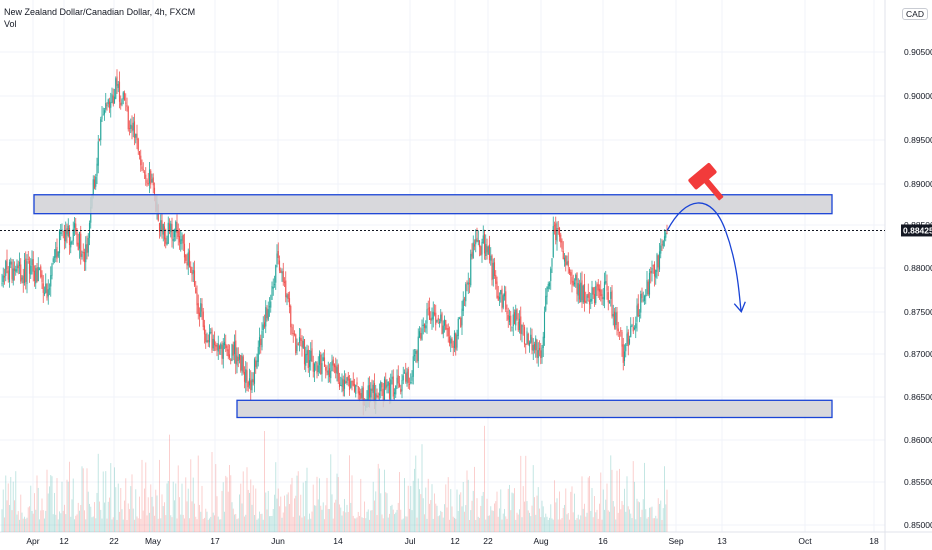 This screenshot has width=932, height=550. I want to click on time-tick-label: 22, so click(488, 541).